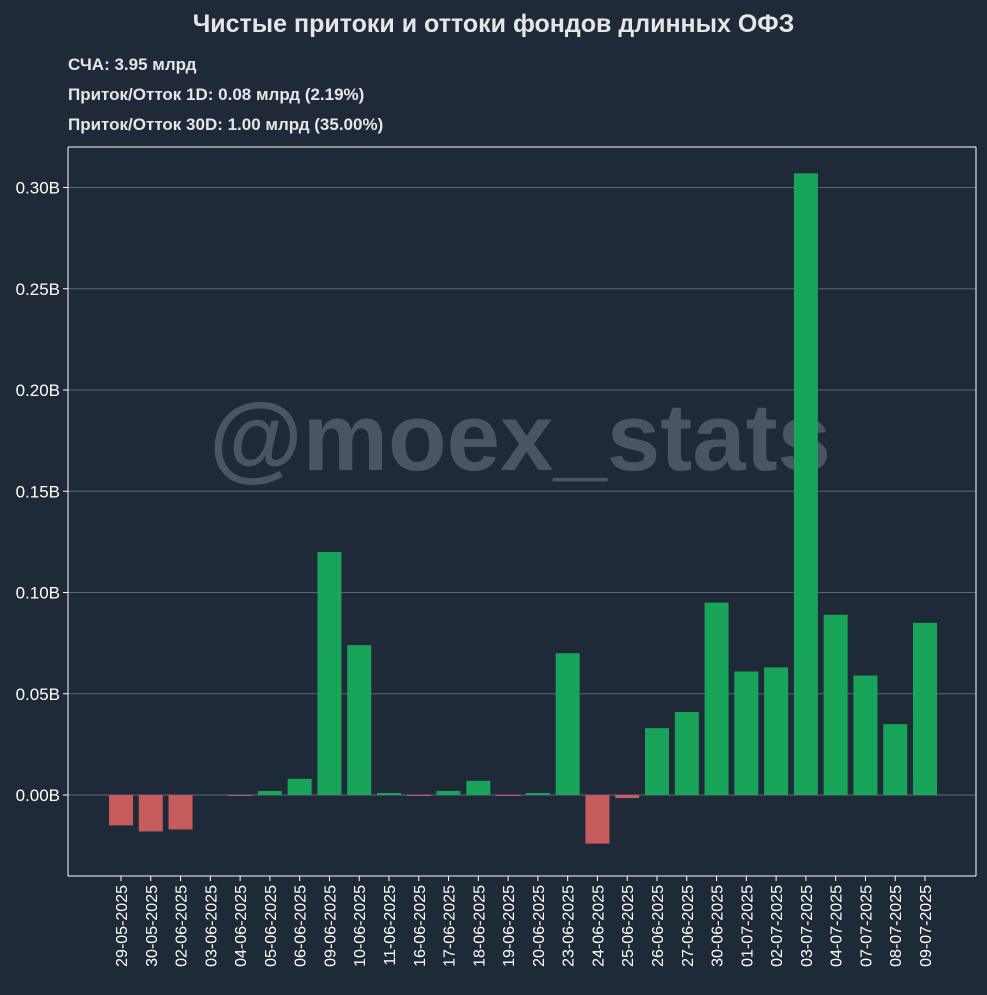 The width and height of the screenshot is (987, 995). I want to click on x-tick-label: 05-06-2025, so click(271, 926).